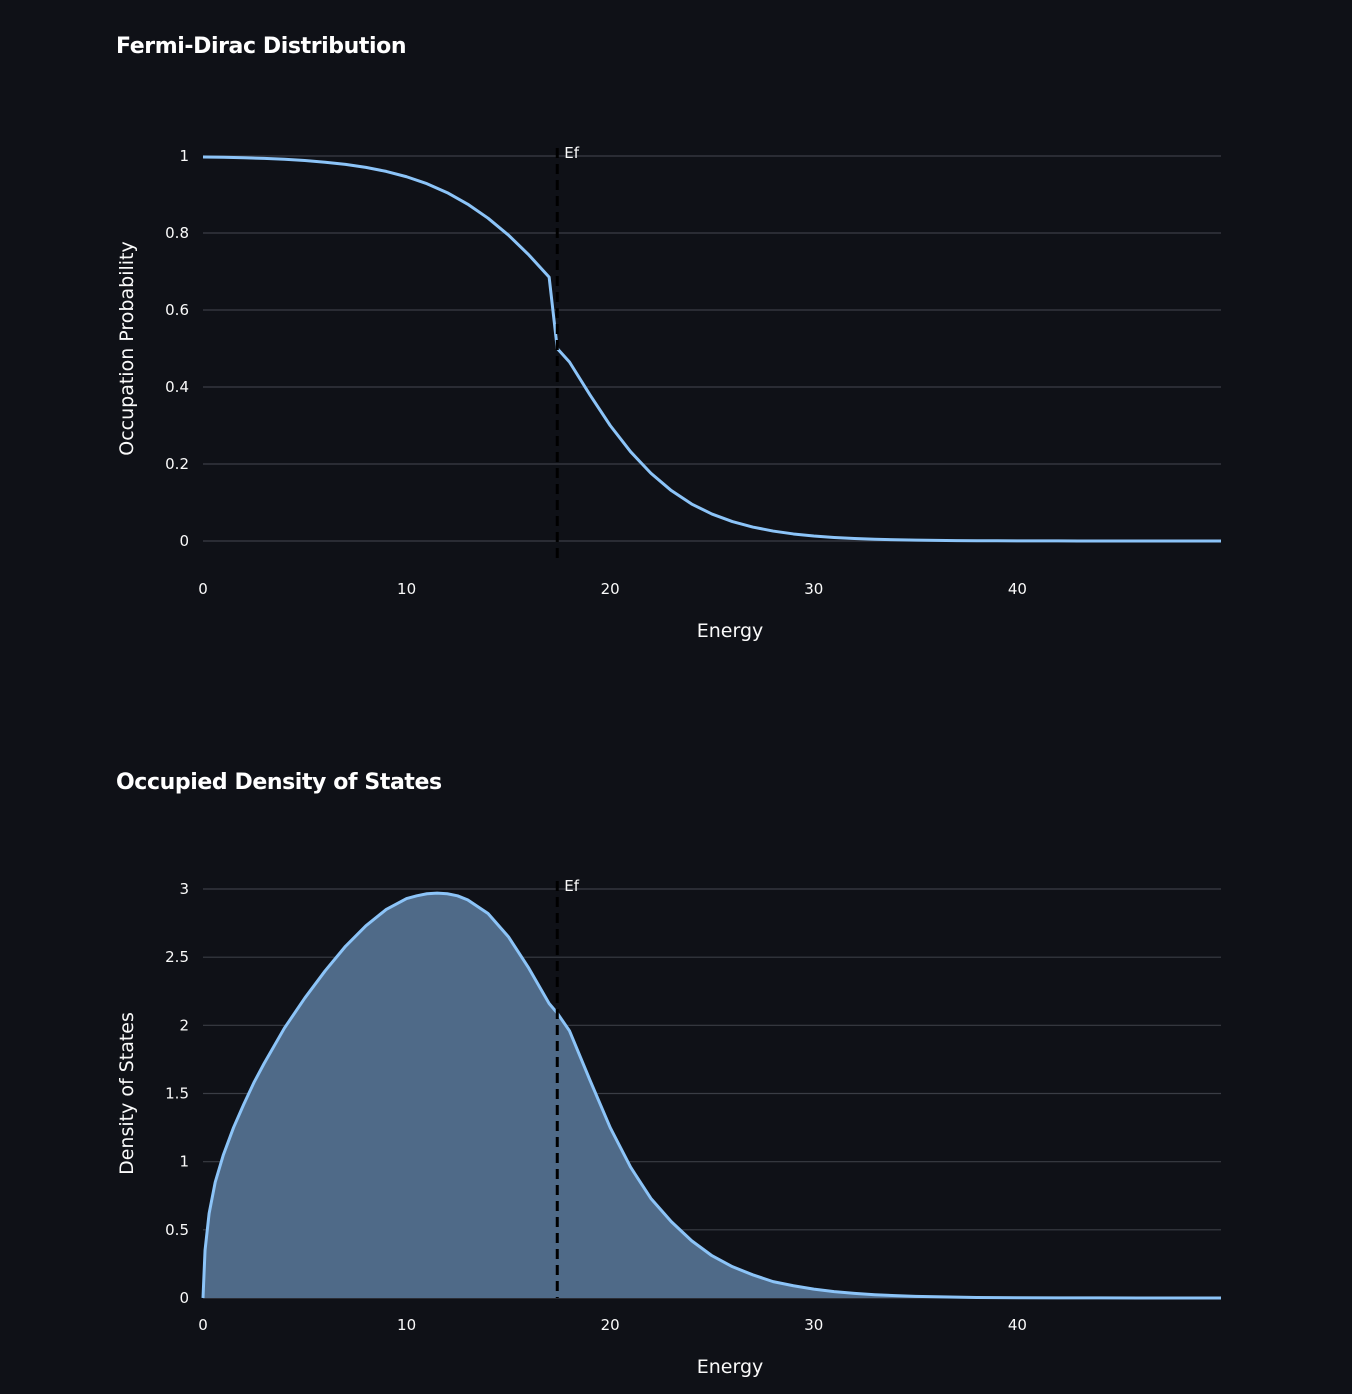 This screenshot has width=1352, height=1394. I want to click on y-tick-label: 1.5, so click(177, 1094).